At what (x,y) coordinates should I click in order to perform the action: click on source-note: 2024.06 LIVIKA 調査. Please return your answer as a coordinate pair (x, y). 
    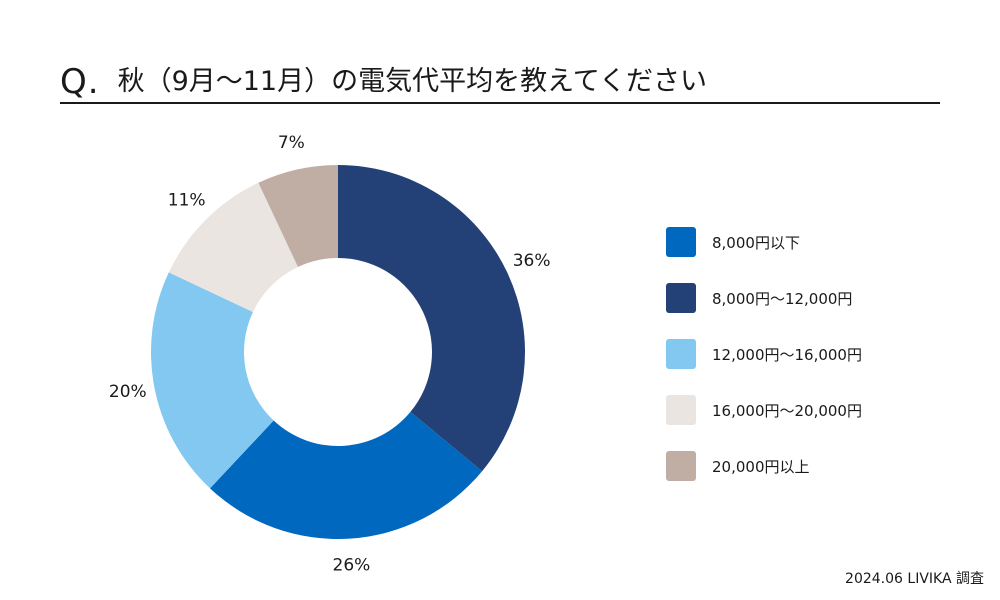
    Looking at the image, I should click on (914, 579).